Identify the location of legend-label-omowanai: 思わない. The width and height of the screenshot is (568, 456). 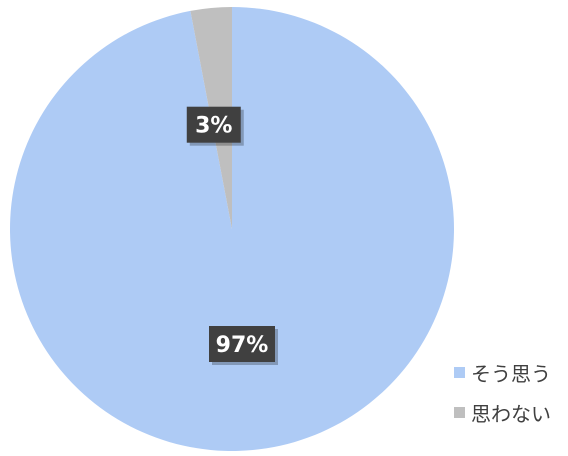
(511, 413).